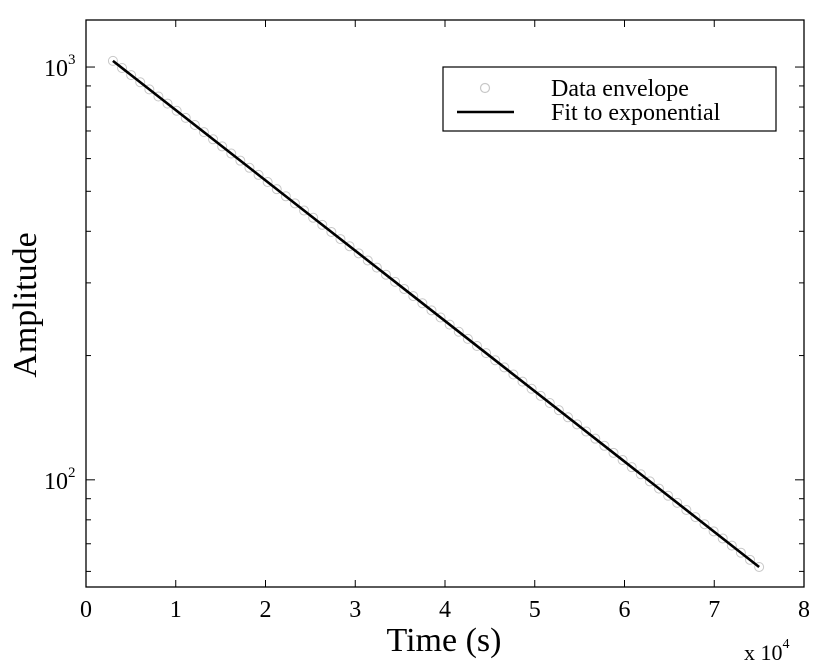 The image size is (817, 666). Describe the element at coordinates (25, 304) in the screenshot. I see `y-axis-title: Amplitude` at that location.